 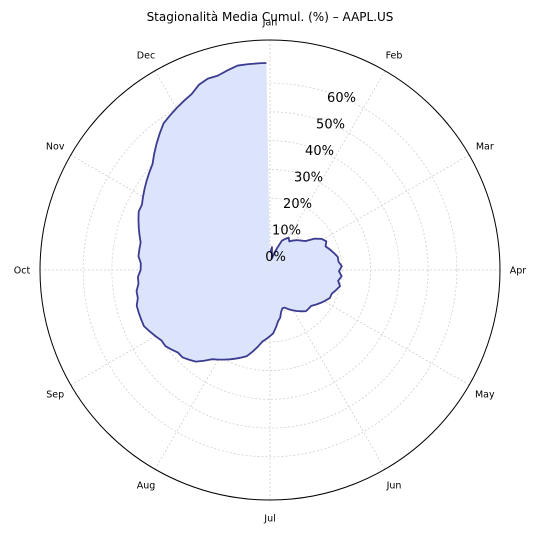 What do you see at coordinates (297, 204) in the screenshot?
I see `radial-tick-label: 20%` at bounding box center [297, 204].